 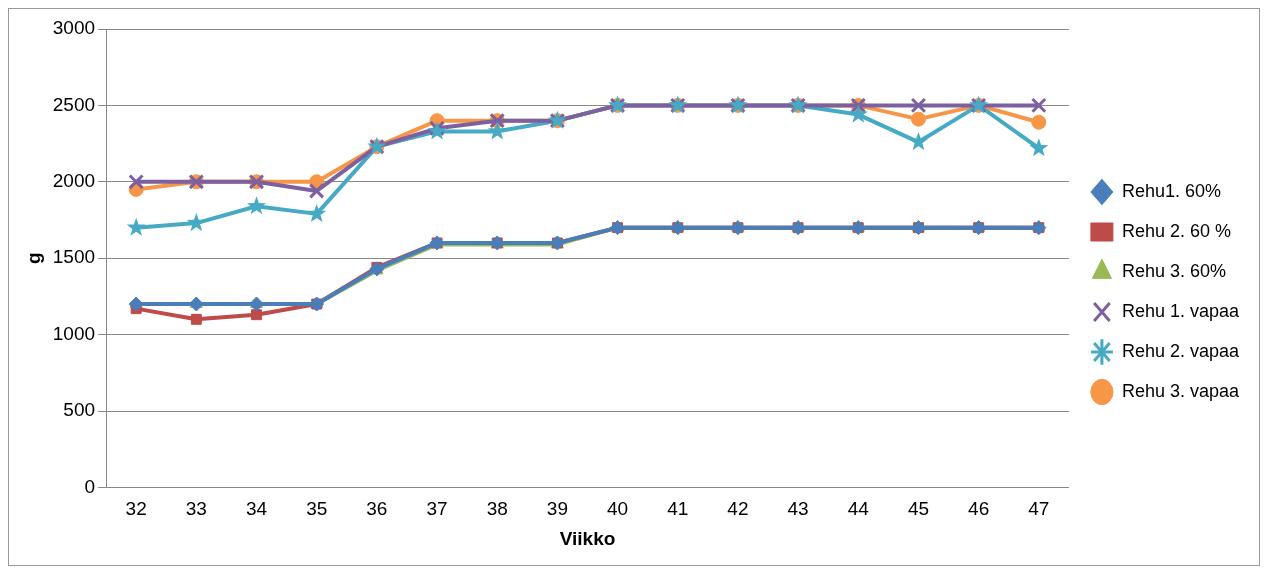 I want to click on x-tick-label: 37, so click(x=437, y=509).